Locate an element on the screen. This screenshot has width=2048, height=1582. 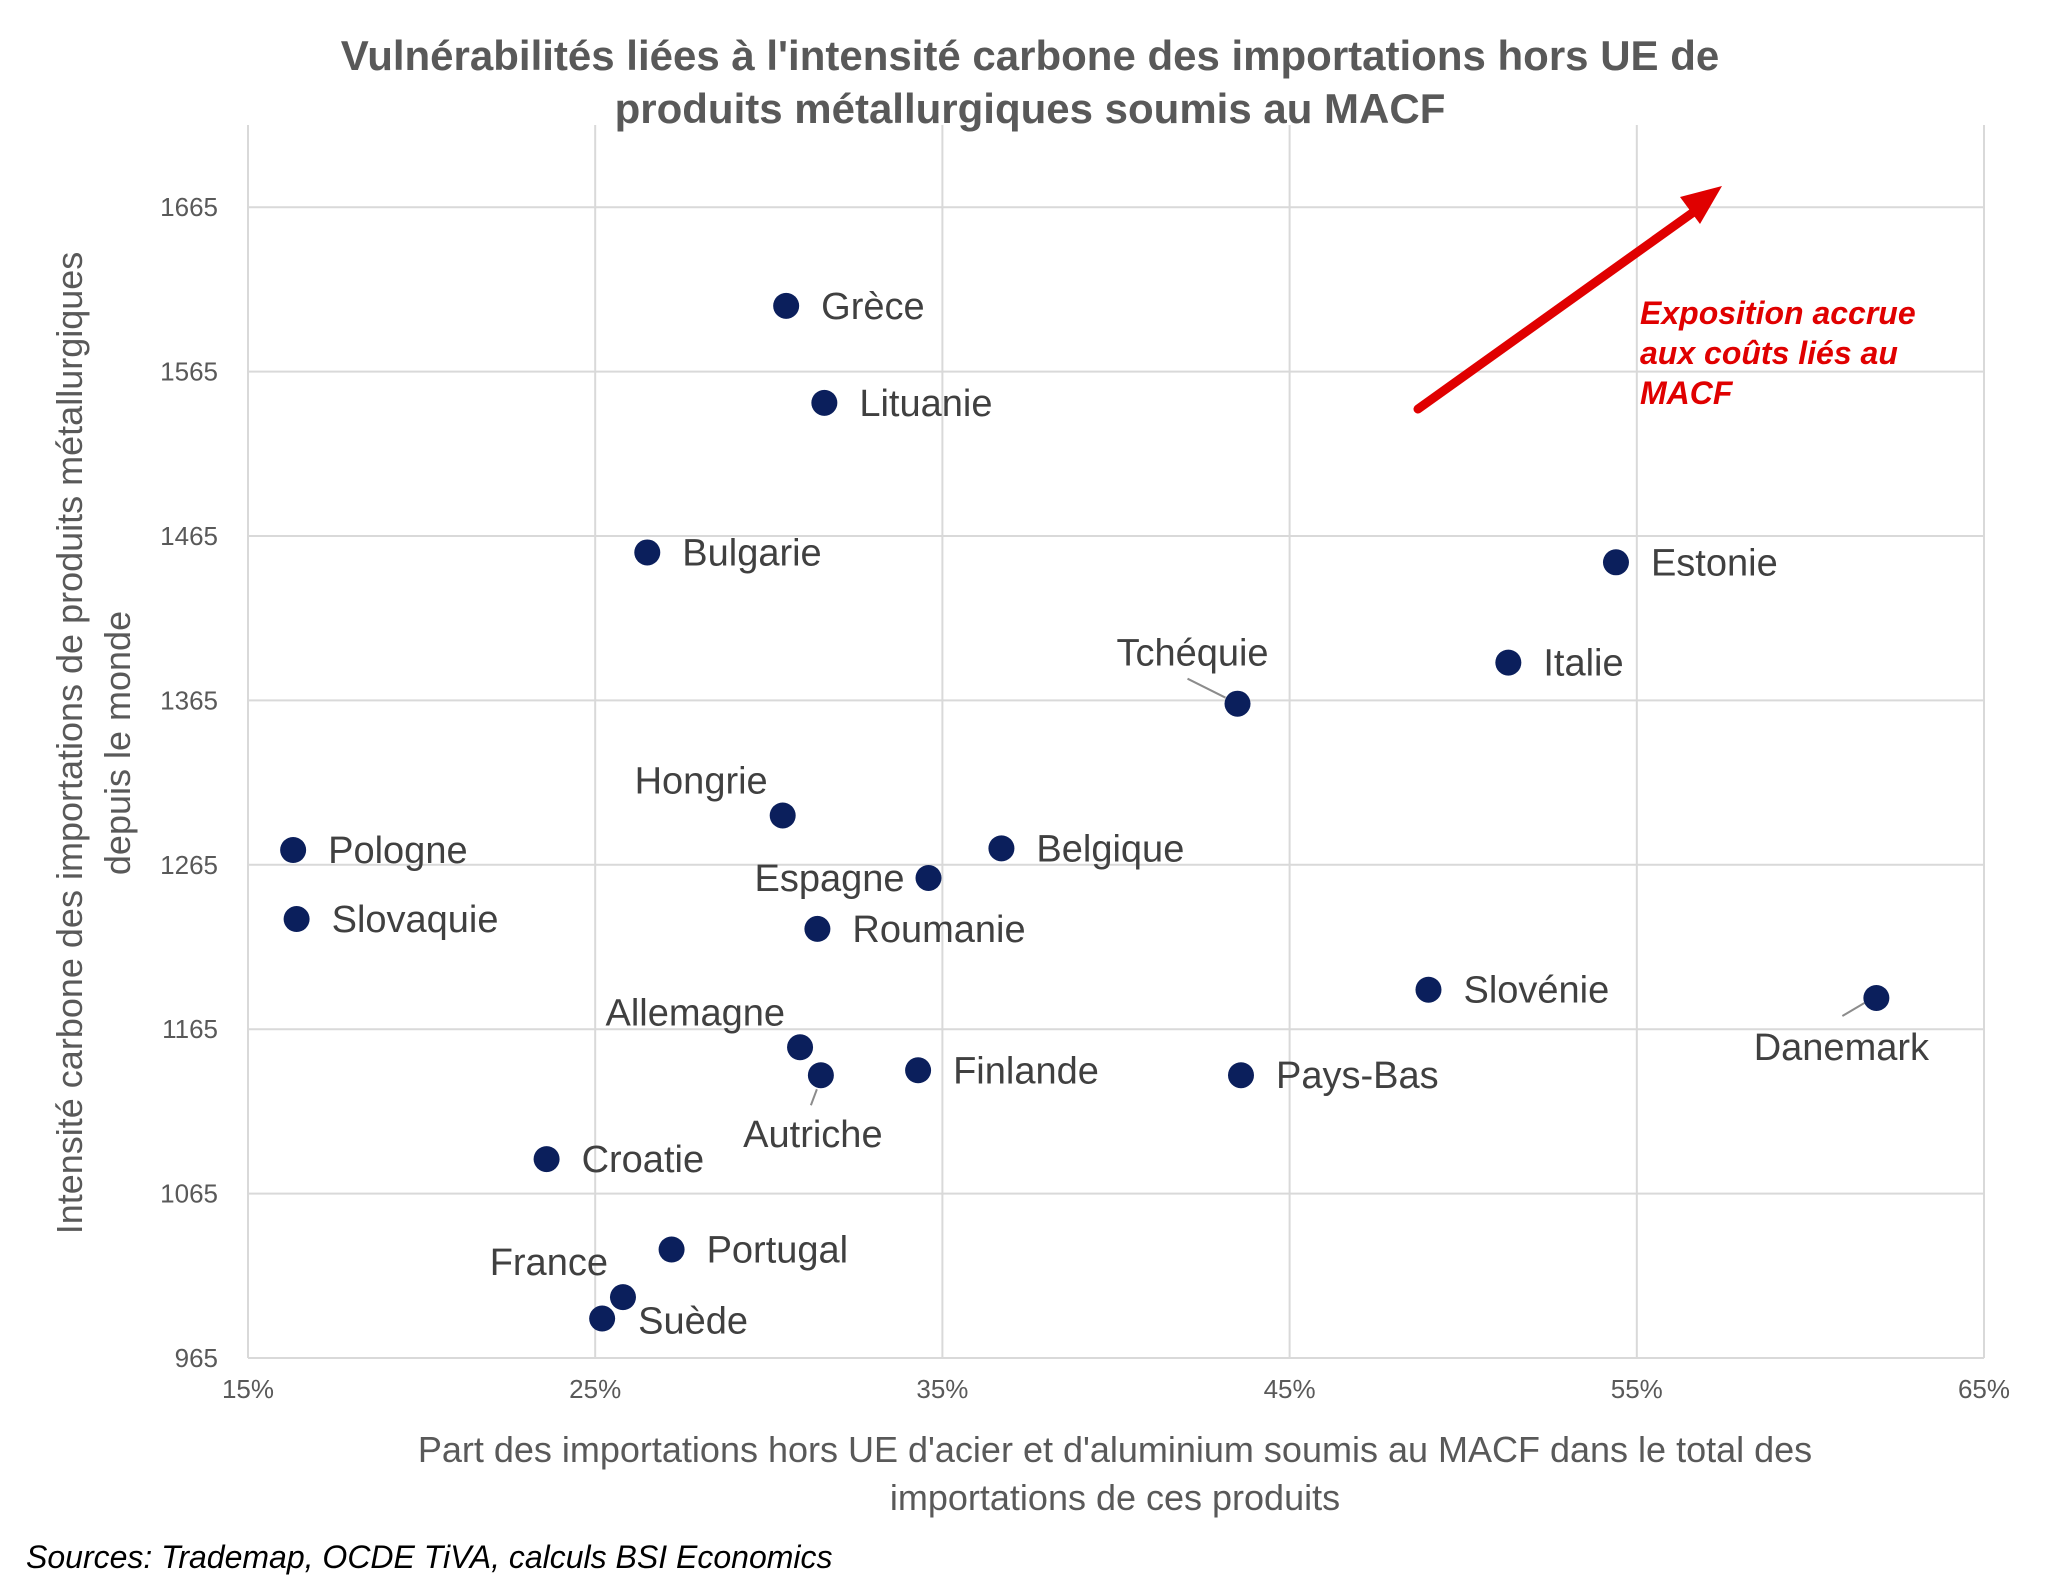
y-tick-label: 1665 is located at coordinates (189, 207).